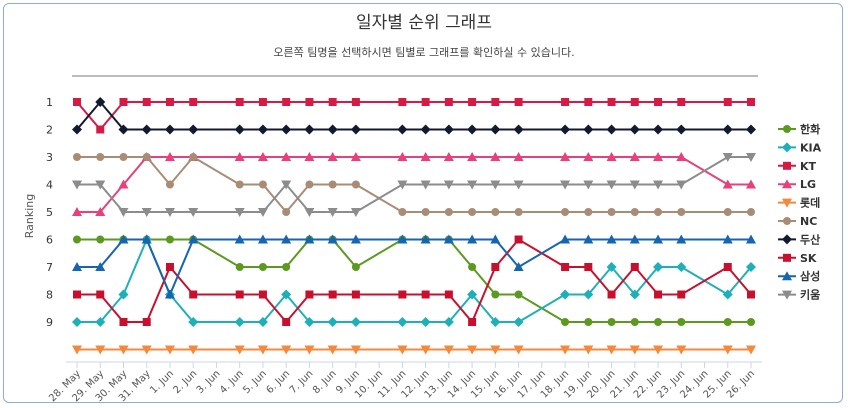 The image size is (848, 408). I want to click on legend-item: SK, so click(797, 258).